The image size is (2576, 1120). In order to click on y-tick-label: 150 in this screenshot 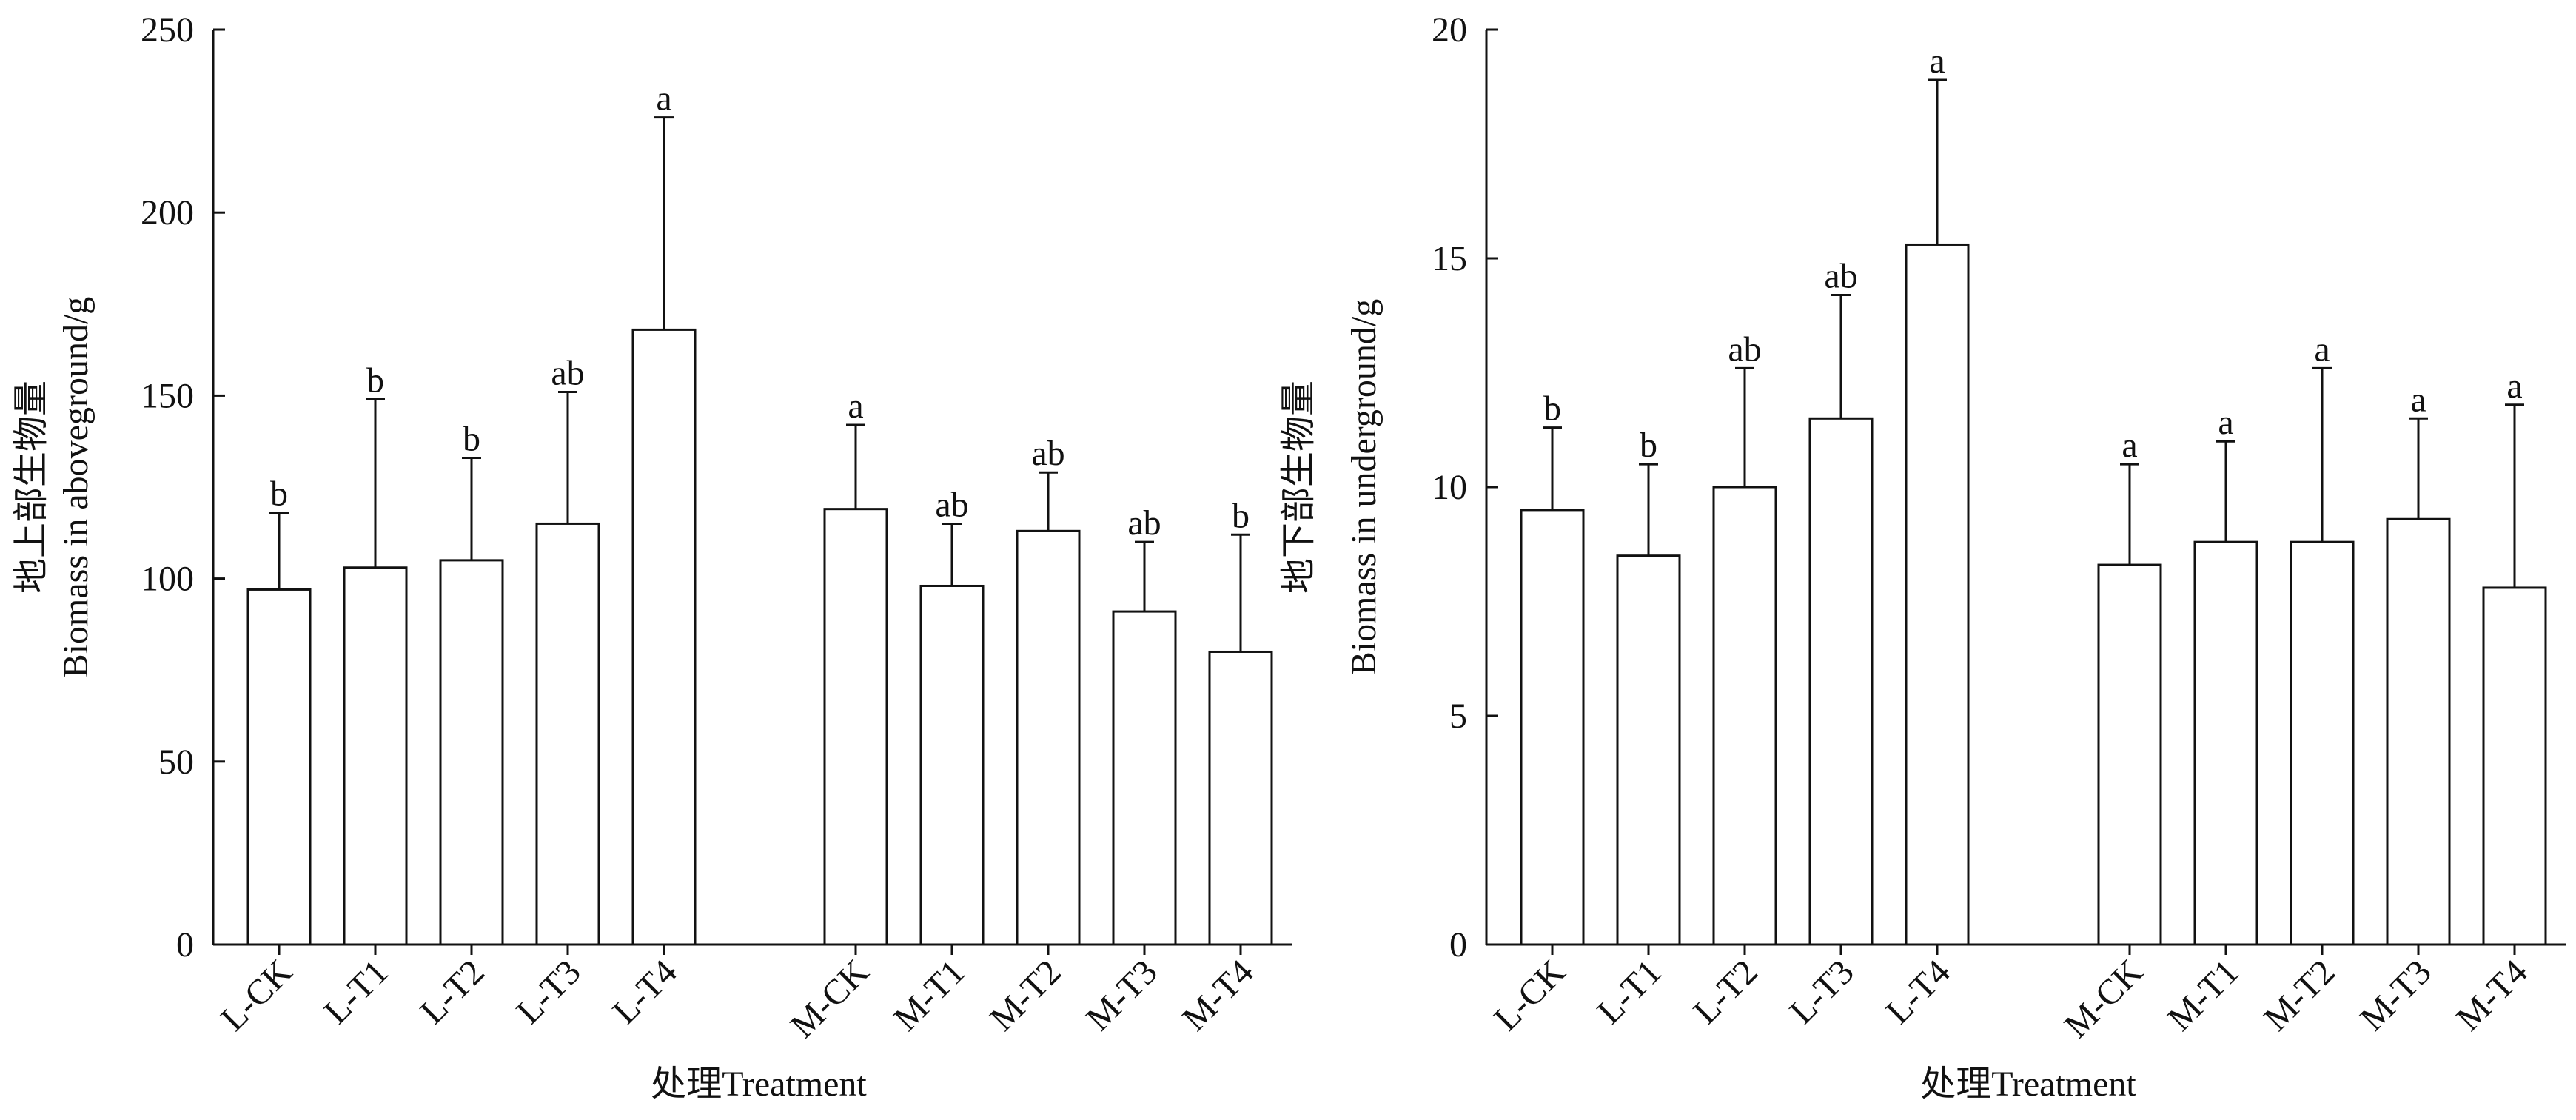, I will do `click(167, 395)`.